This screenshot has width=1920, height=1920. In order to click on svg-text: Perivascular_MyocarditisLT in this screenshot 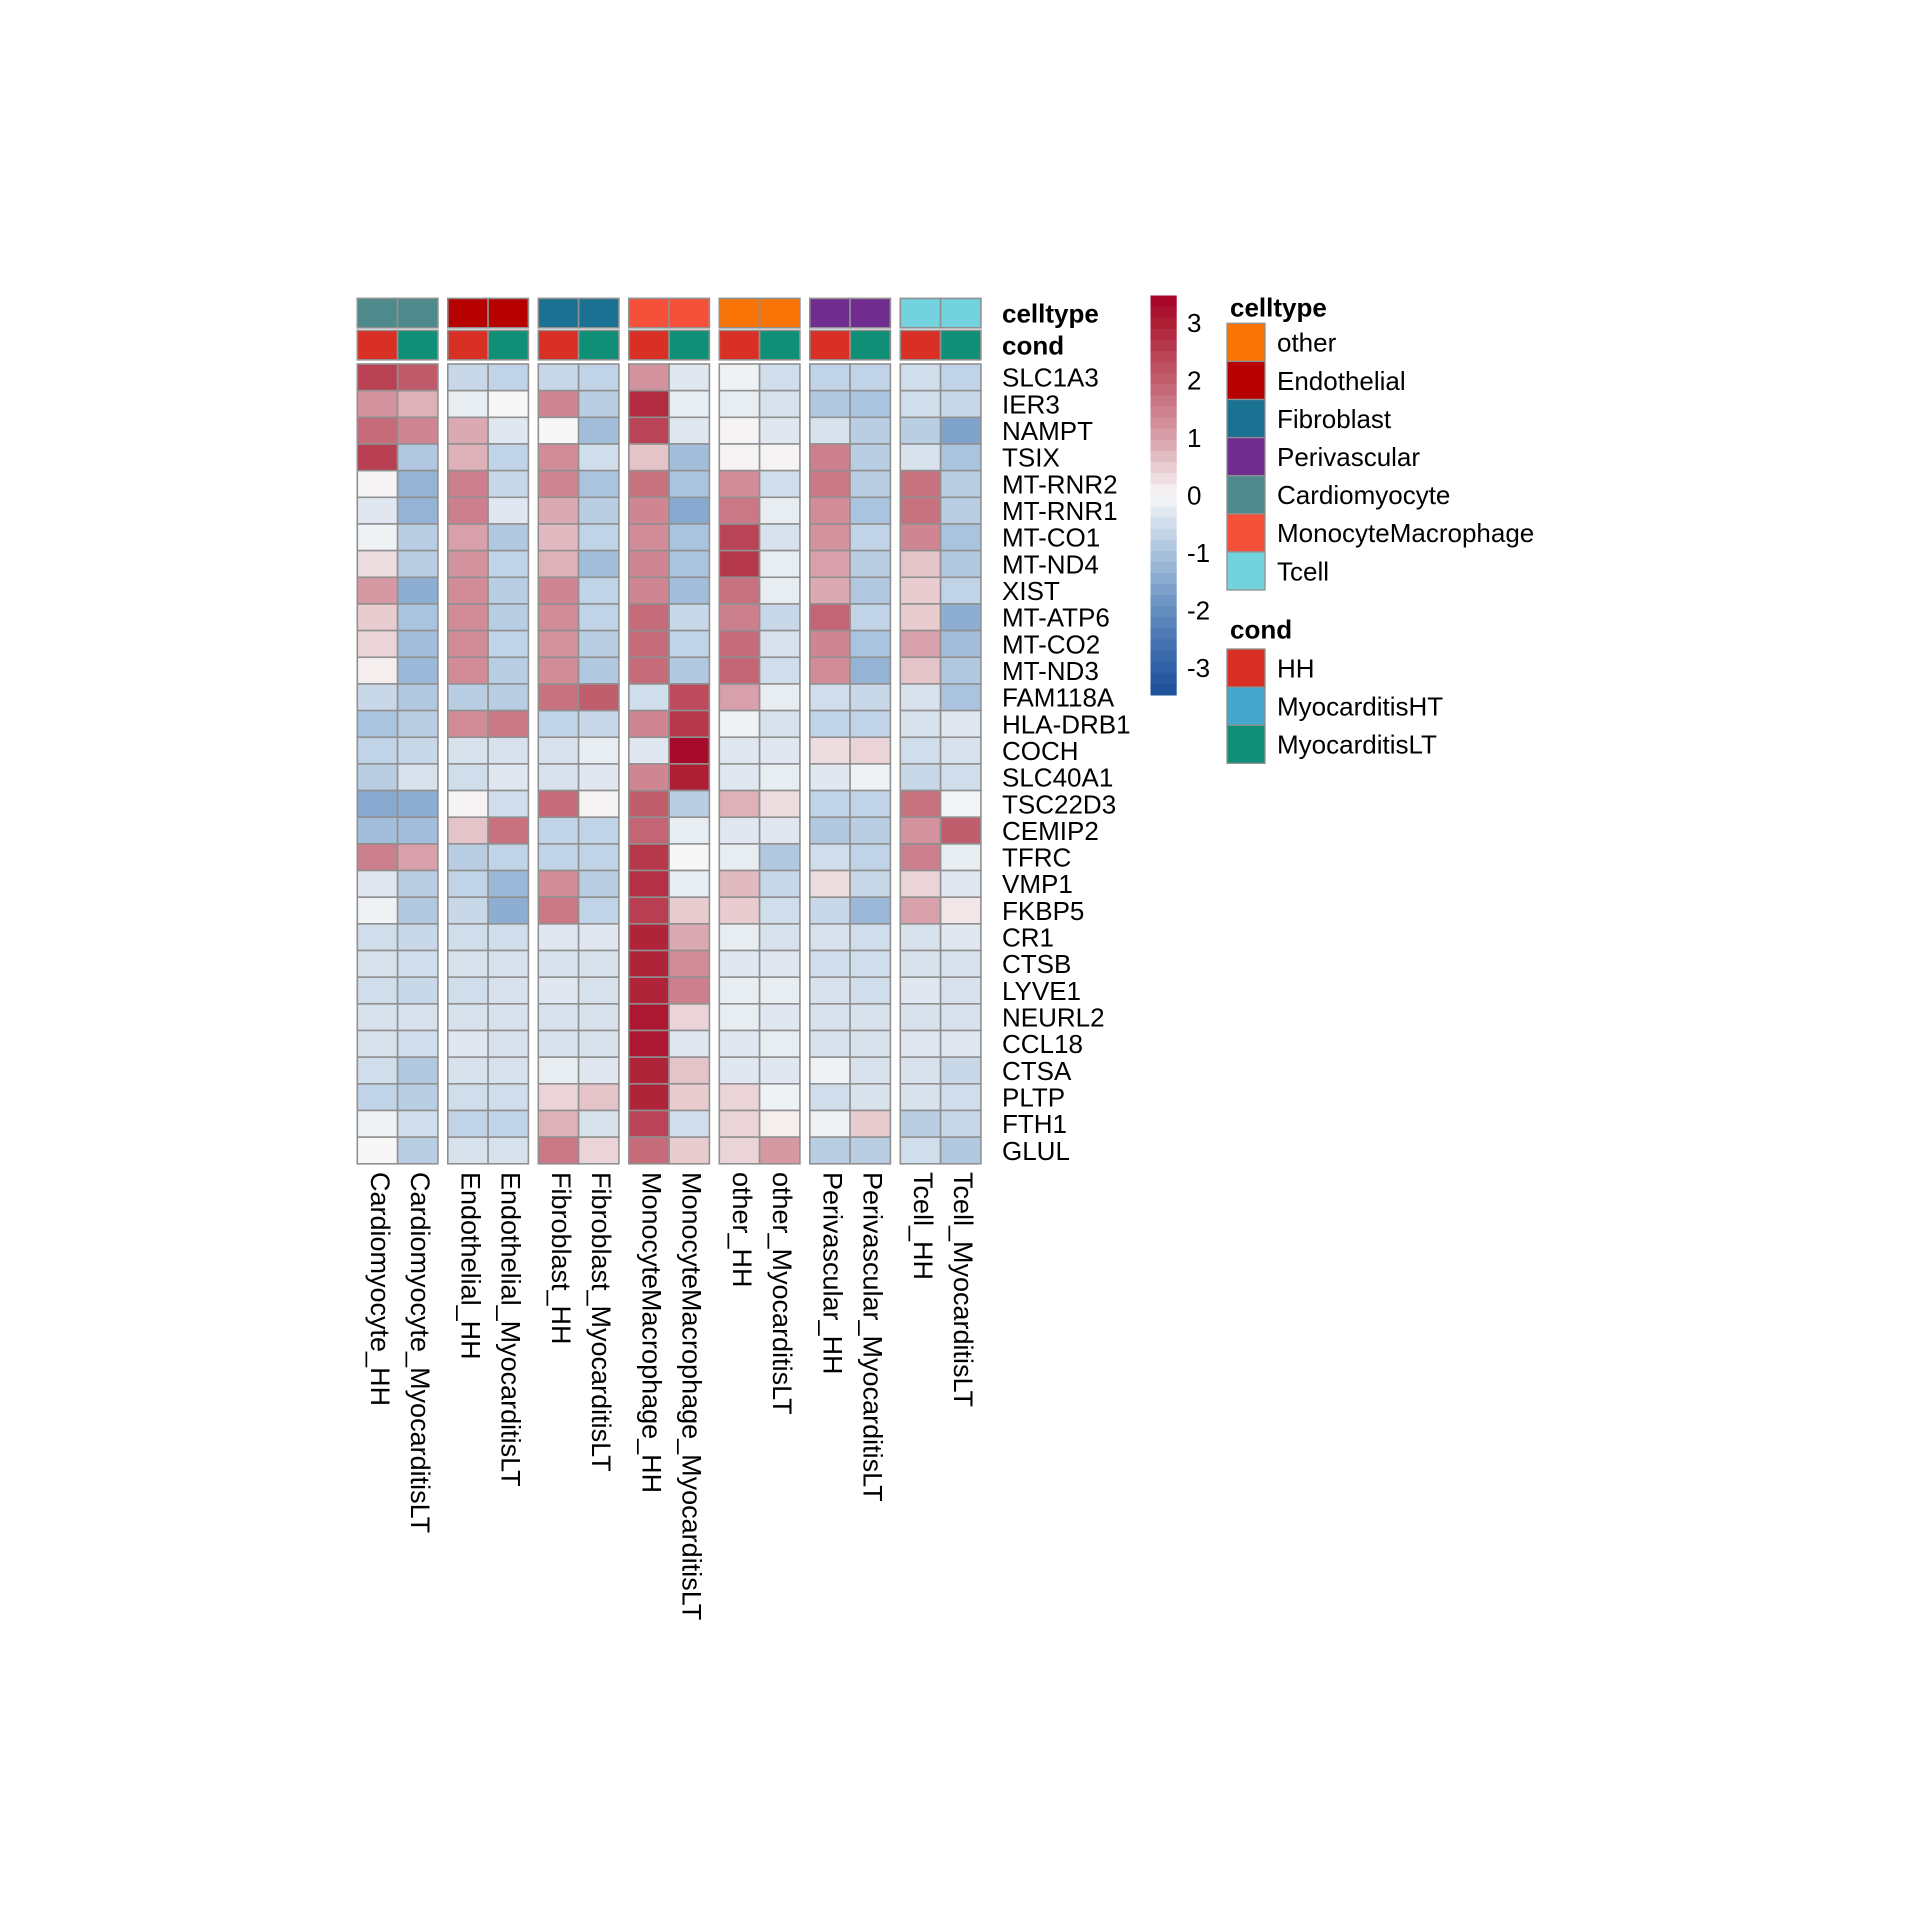, I will do `click(873, 1337)`.